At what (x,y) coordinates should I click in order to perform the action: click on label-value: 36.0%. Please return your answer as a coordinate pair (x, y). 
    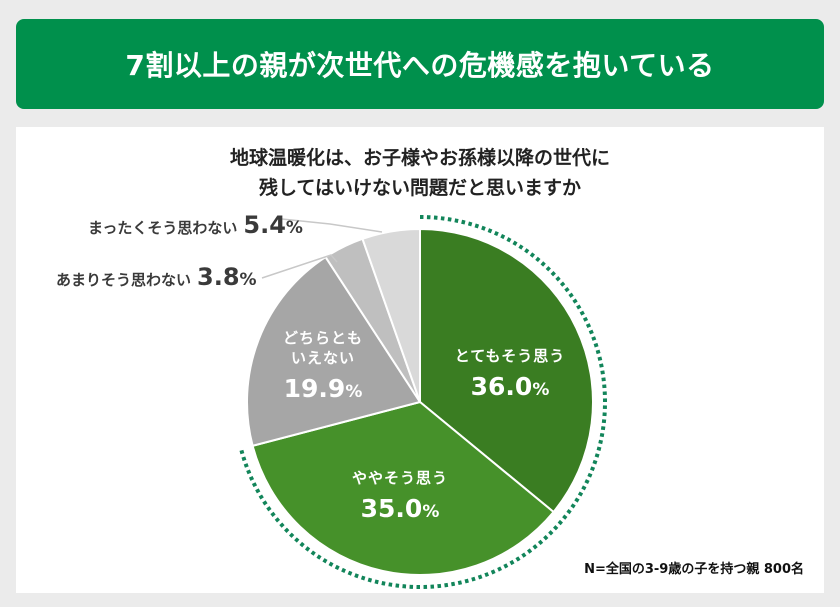
    Looking at the image, I should click on (510, 388).